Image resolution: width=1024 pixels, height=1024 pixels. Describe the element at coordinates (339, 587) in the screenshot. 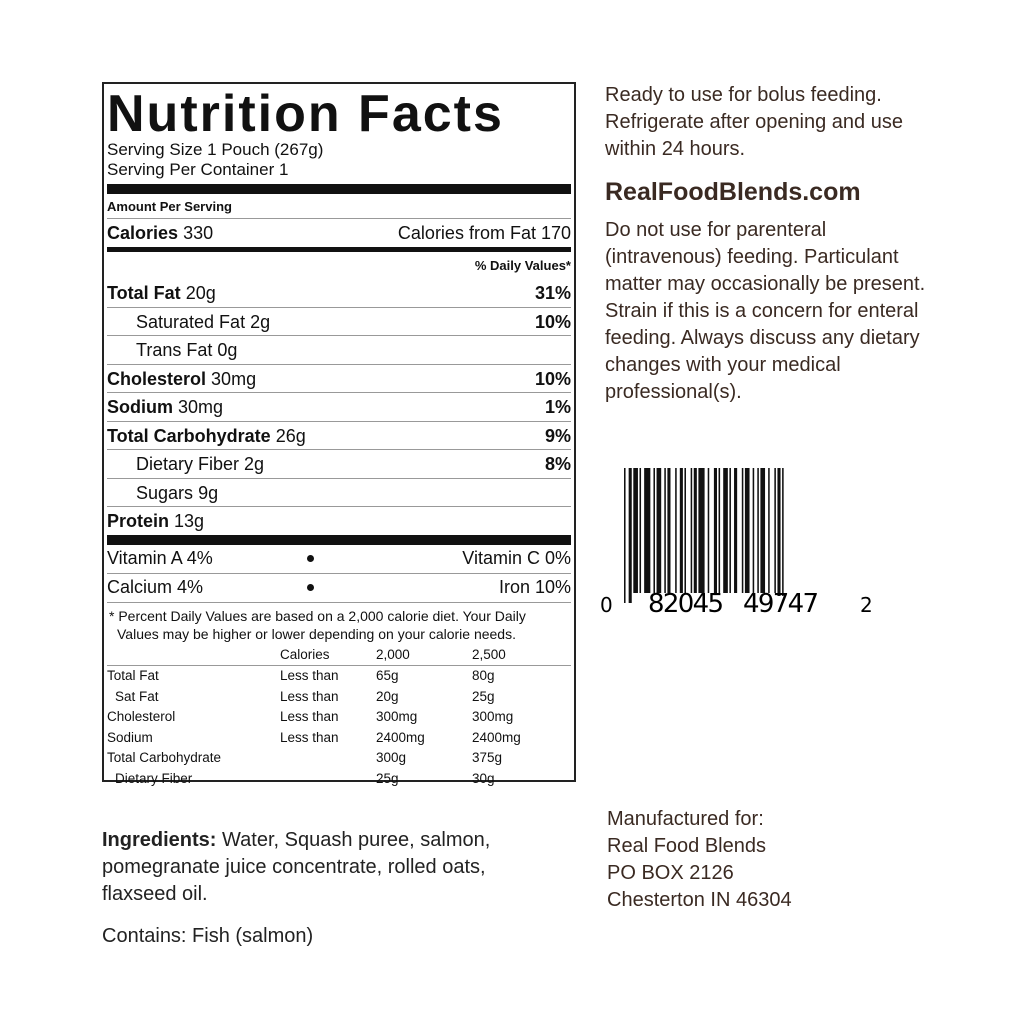

I see `vitamin-row: Calcium 4% Iron 10%` at that location.